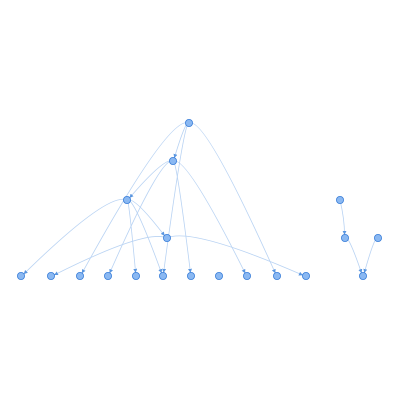 Image resolution: width=400 pixels, height=400 pixels. Describe the element at coordinates (127, 199) in the screenshot. I see `node-n2-left-node` at that location.